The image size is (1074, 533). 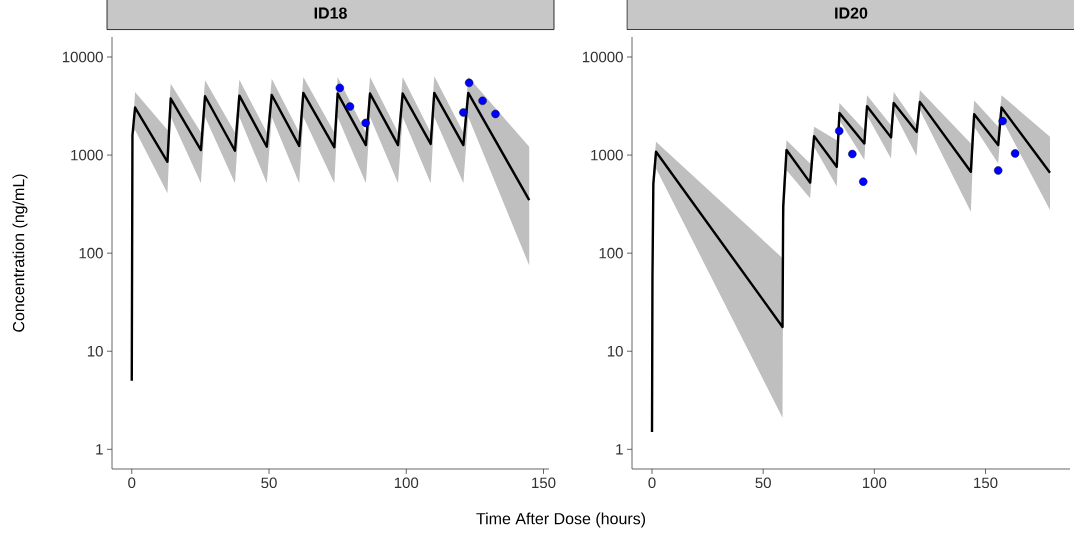 I want to click on chart-title: ID20, so click(x=851, y=13).